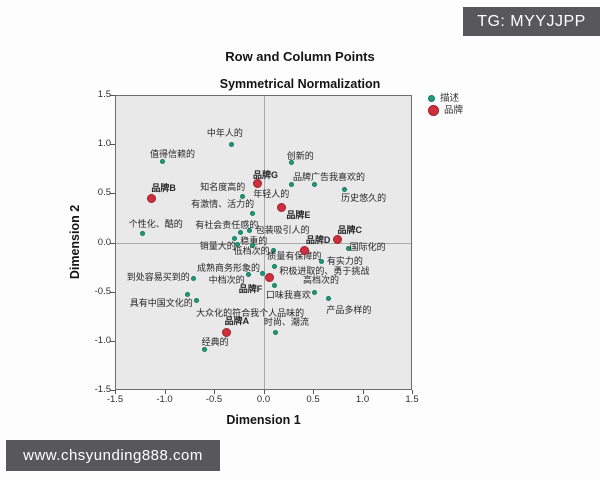 This screenshot has width=600, height=480. Describe the element at coordinates (450, 98) in the screenshot. I see `legend-label: 描述` at that location.